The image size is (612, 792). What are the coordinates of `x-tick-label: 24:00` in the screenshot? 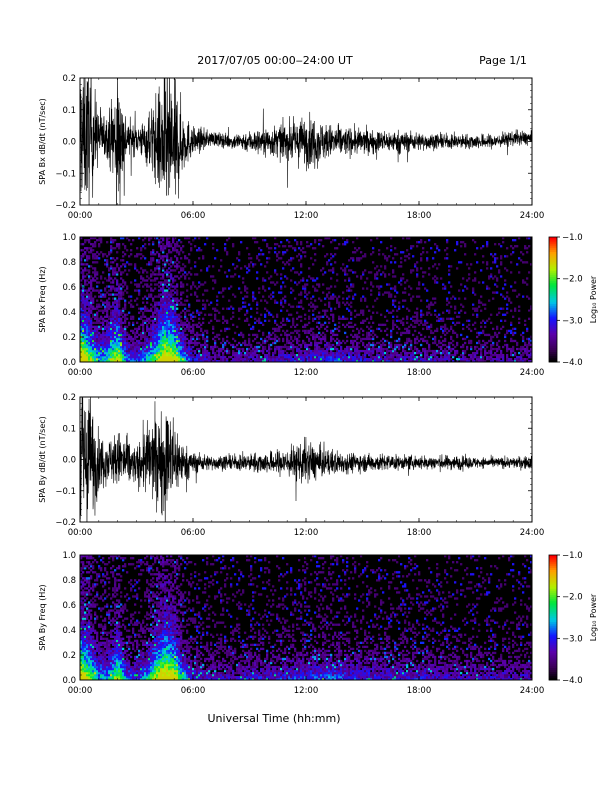 It's located at (532, 216).